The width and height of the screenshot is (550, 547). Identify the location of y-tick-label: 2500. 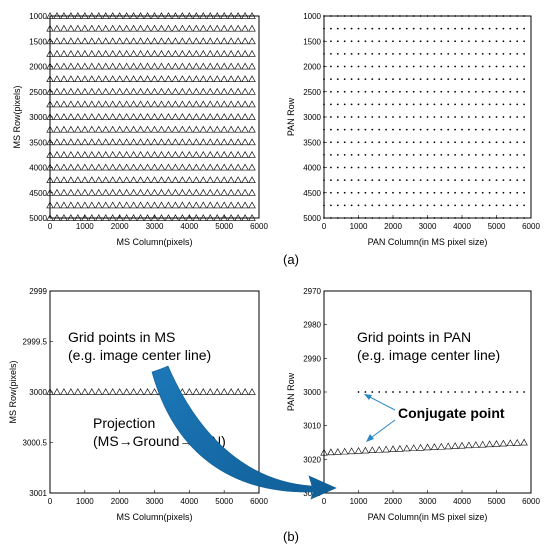
(312, 92).